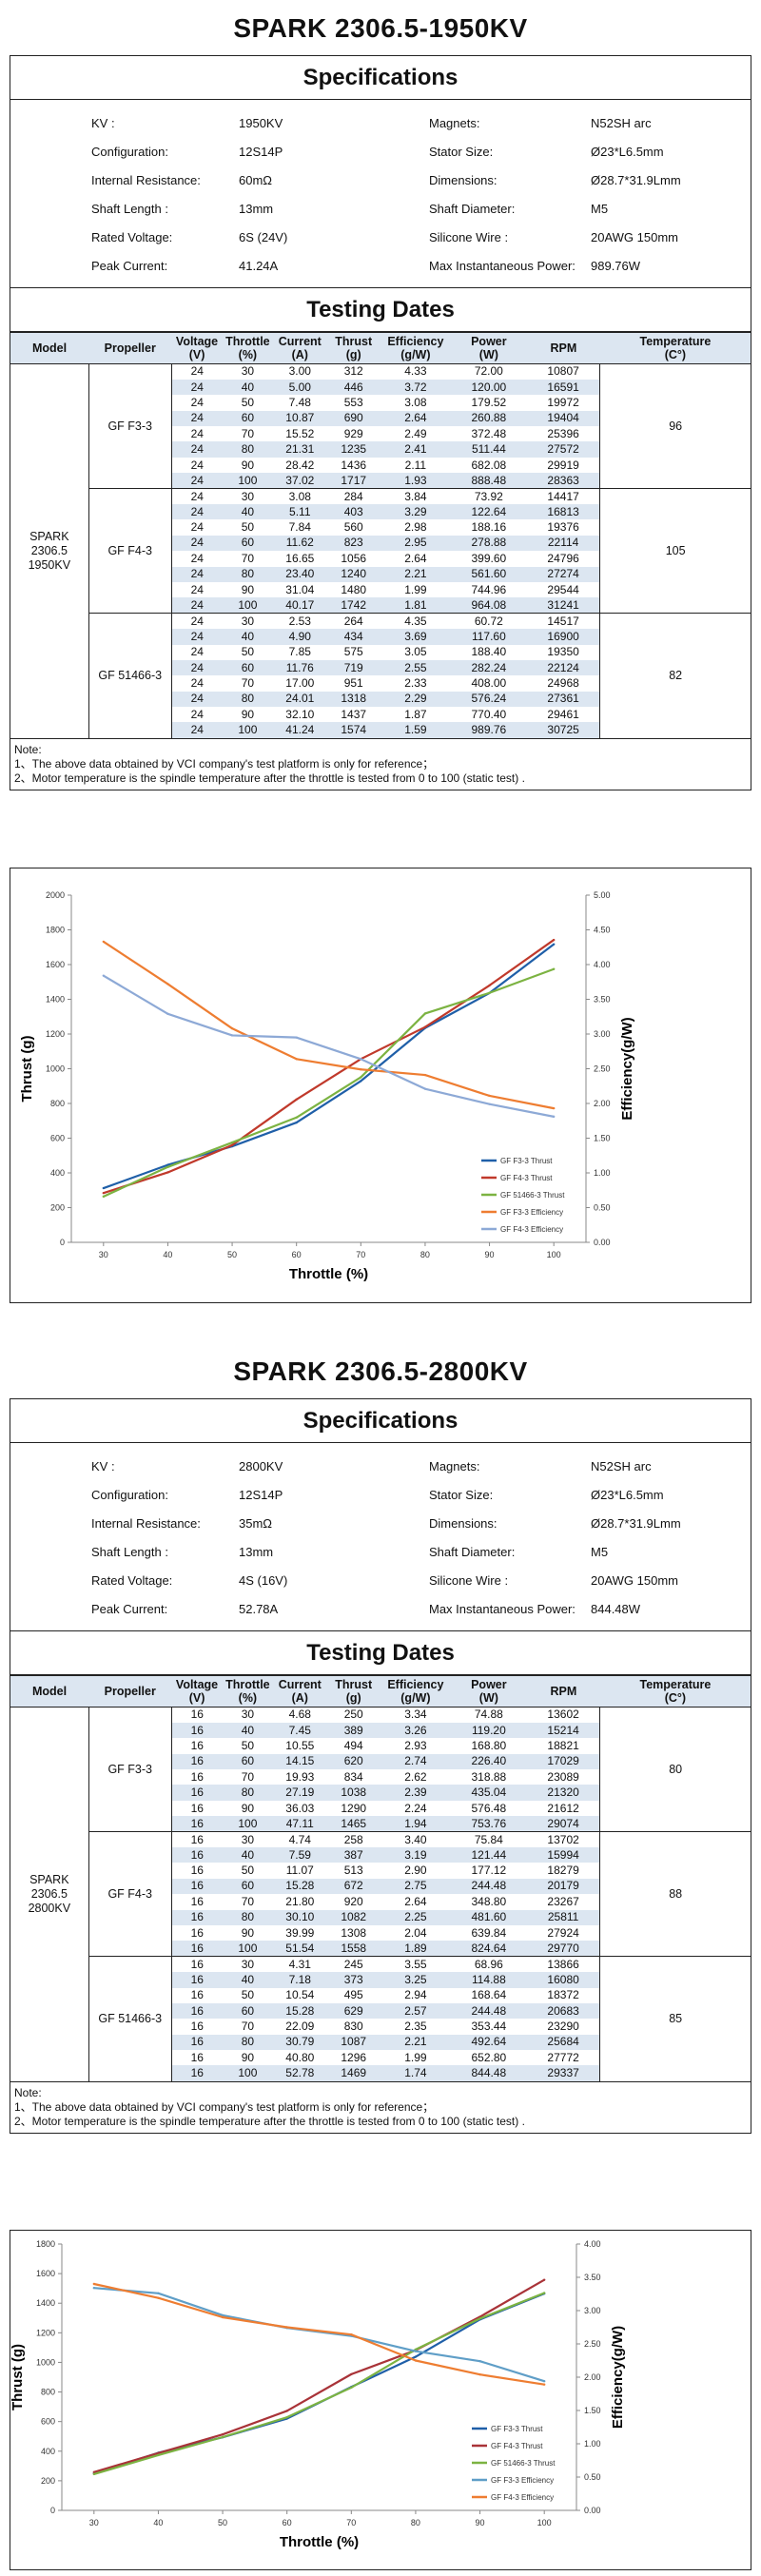 The image size is (761, 2576). What do you see at coordinates (563, 1871) in the screenshot?
I see `data-cell: 18279` at bounding box center [563, 1871].